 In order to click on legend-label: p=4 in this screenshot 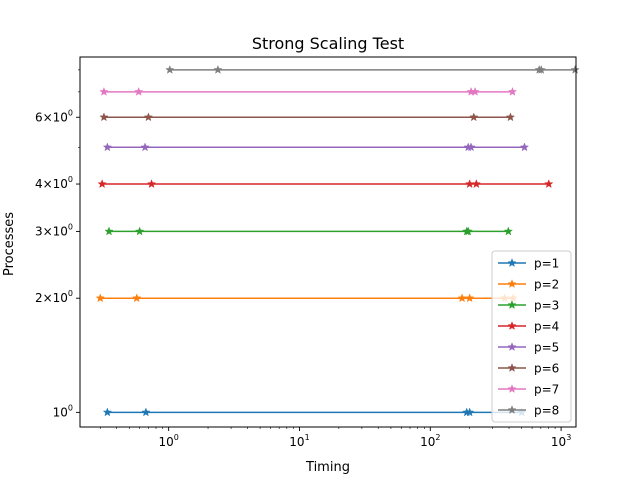, I will do `click(546, 327)`.